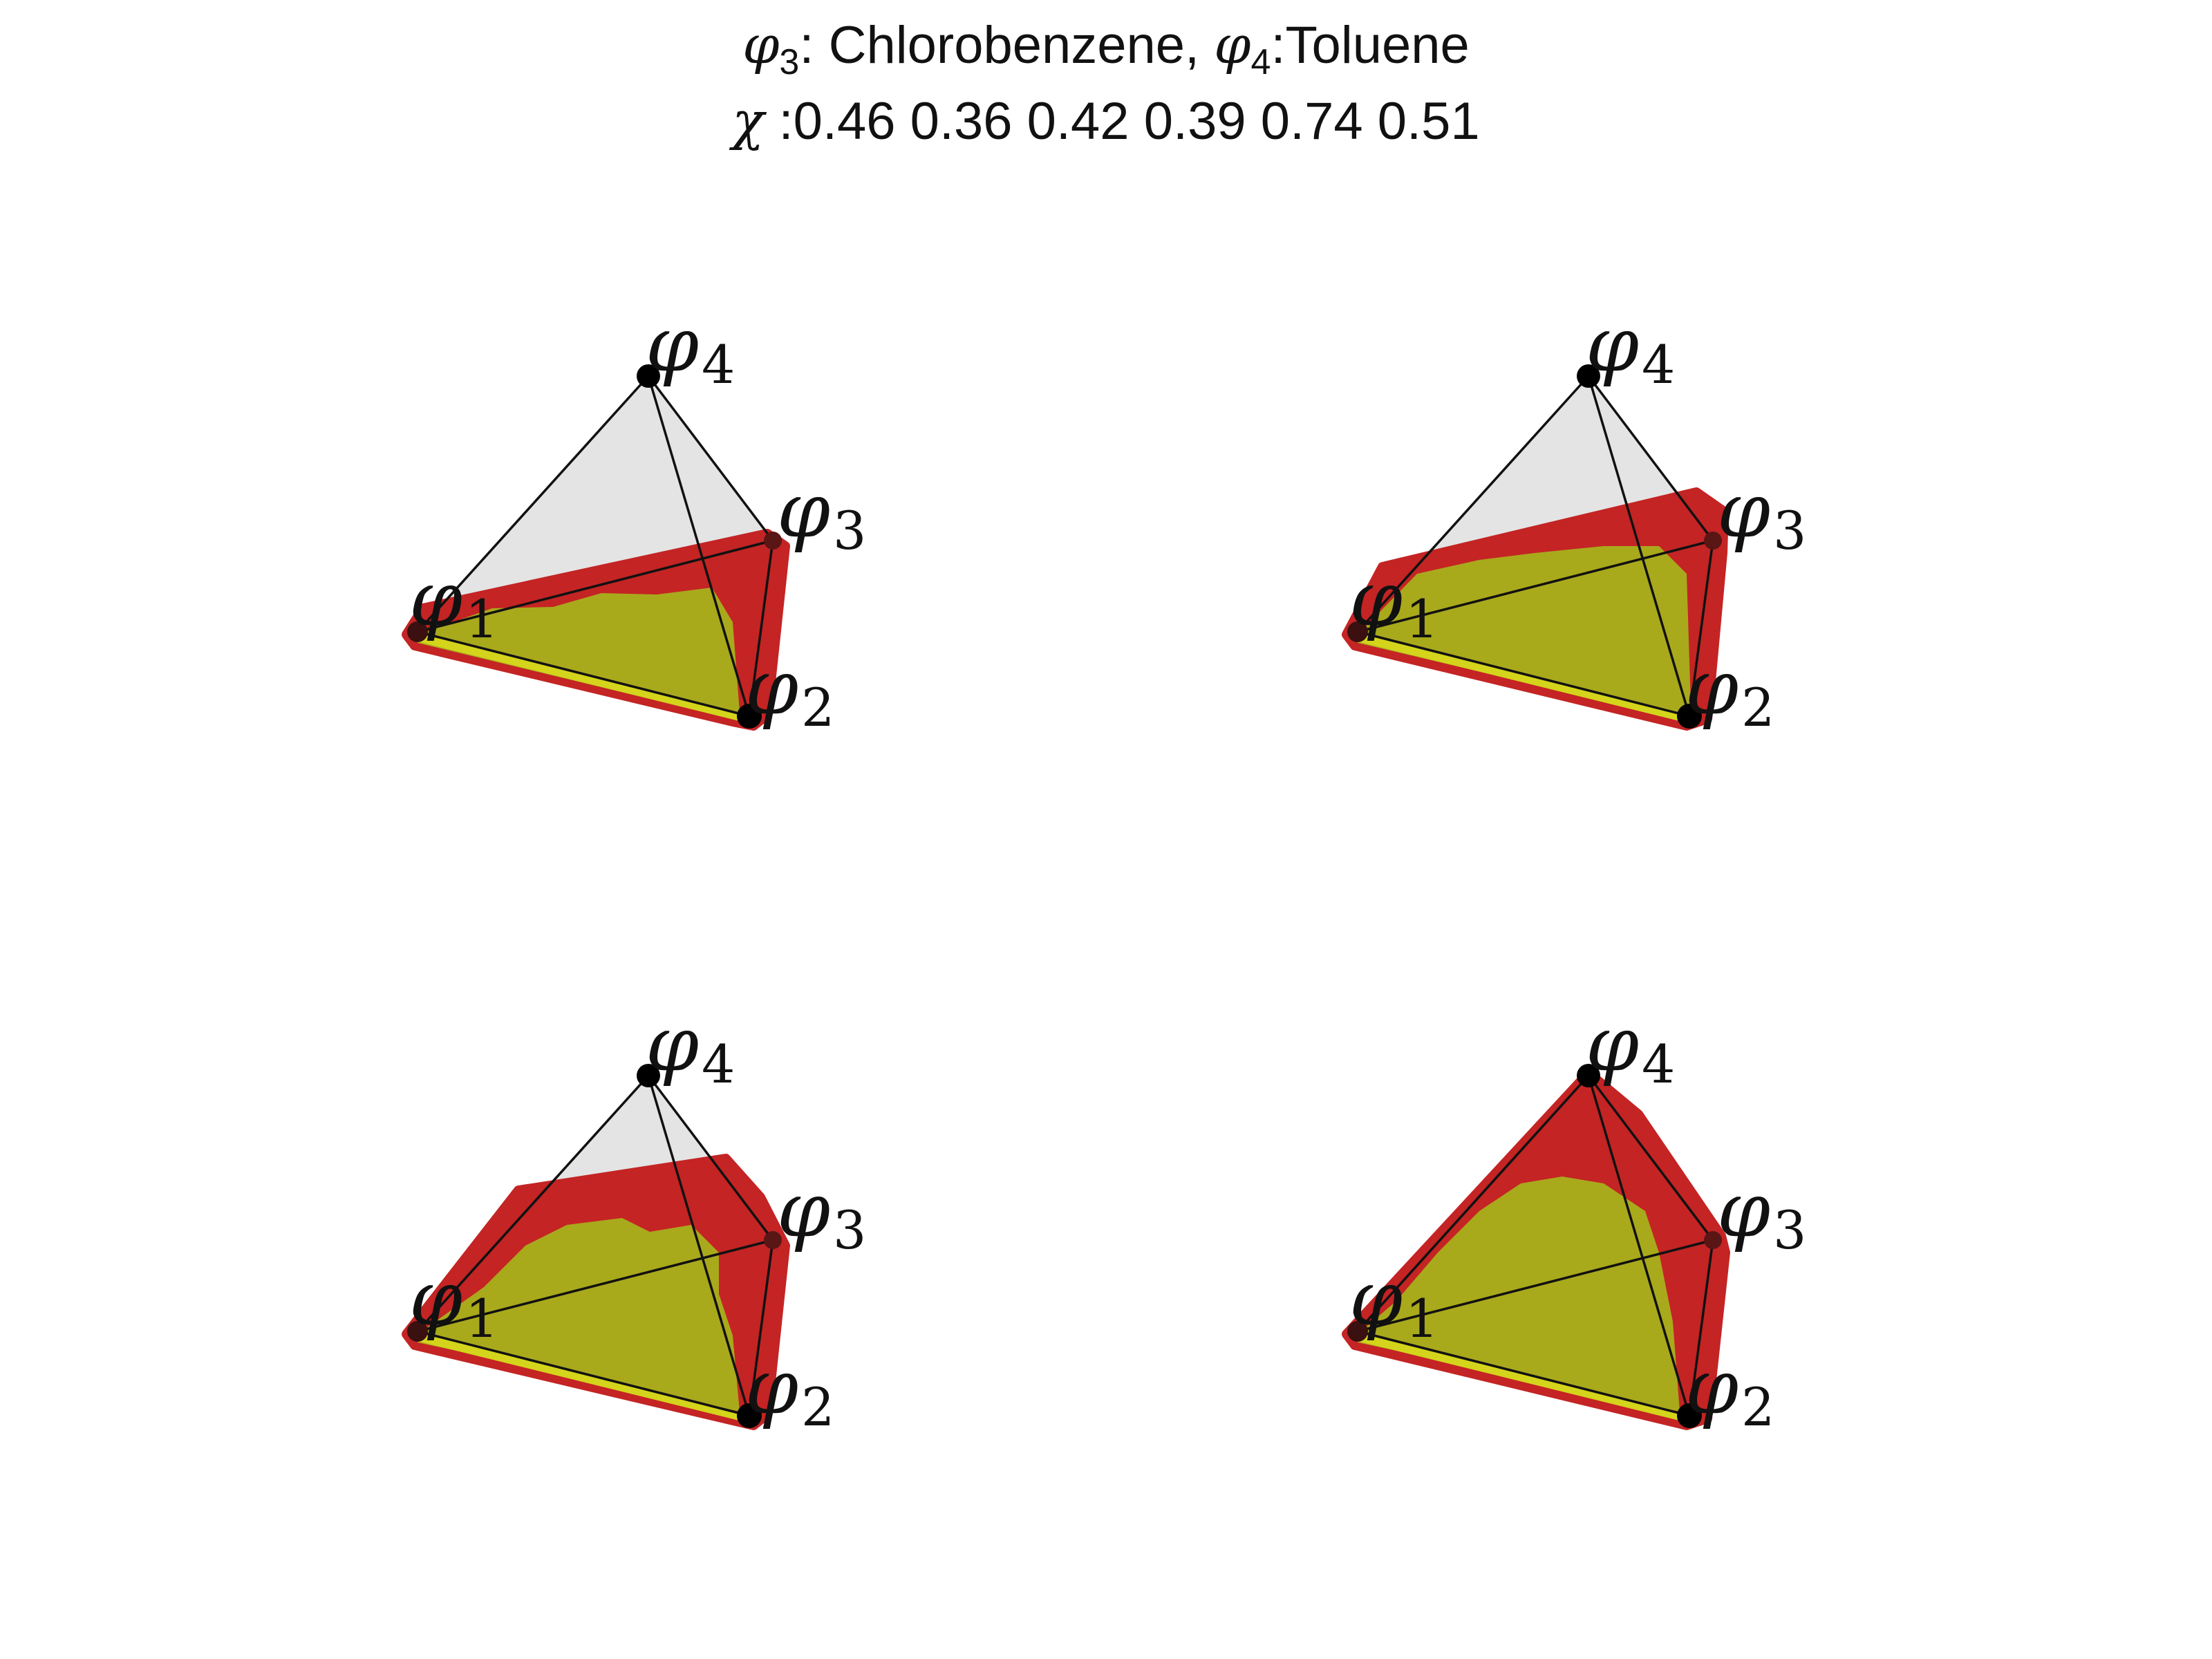 The height and width of the screenshot is (1659, 2212). What do you see at coordinates (789, 62) in the screenshot?
I see `phi3-subscript: 3` at bounding box center [789, 62].